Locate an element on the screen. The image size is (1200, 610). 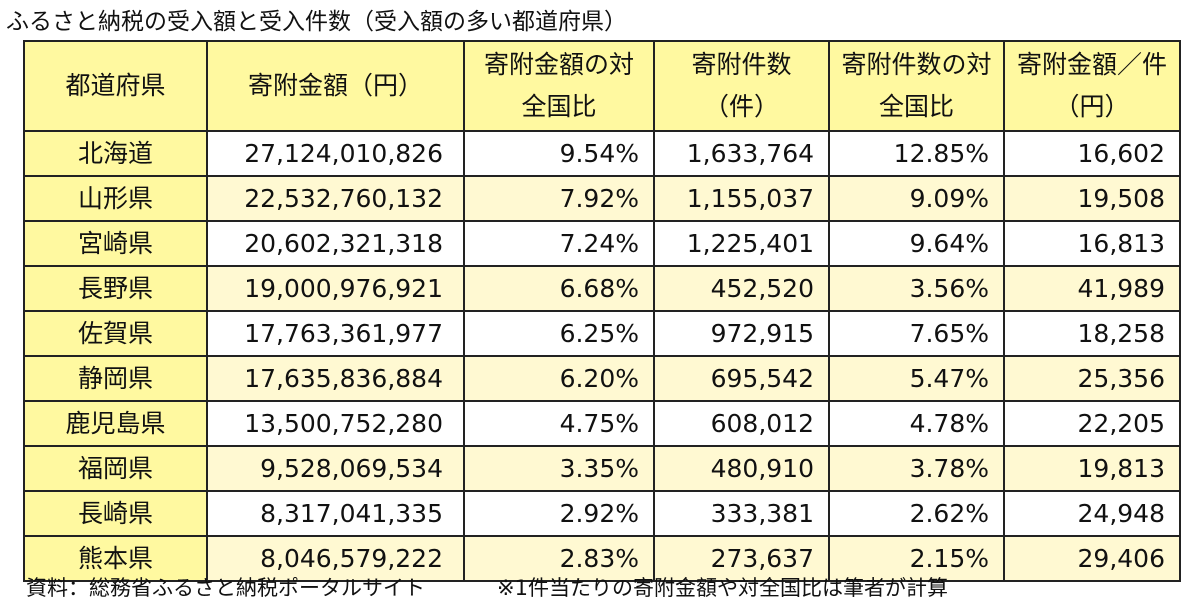
header-count: 寄附件数 （件） is located at coordinates (741, 86).